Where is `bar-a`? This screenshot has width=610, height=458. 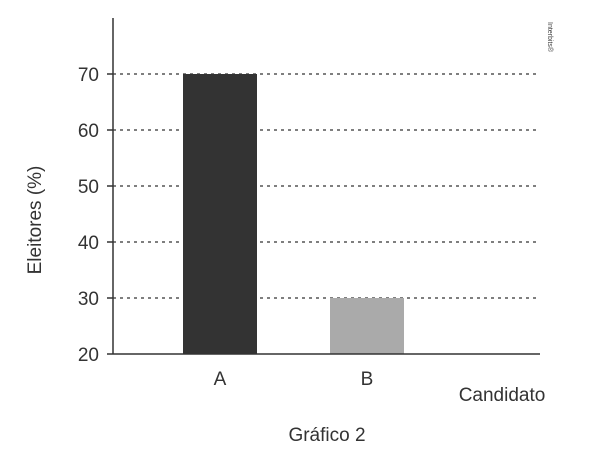
bar-a is located at coordinates (220, 214).